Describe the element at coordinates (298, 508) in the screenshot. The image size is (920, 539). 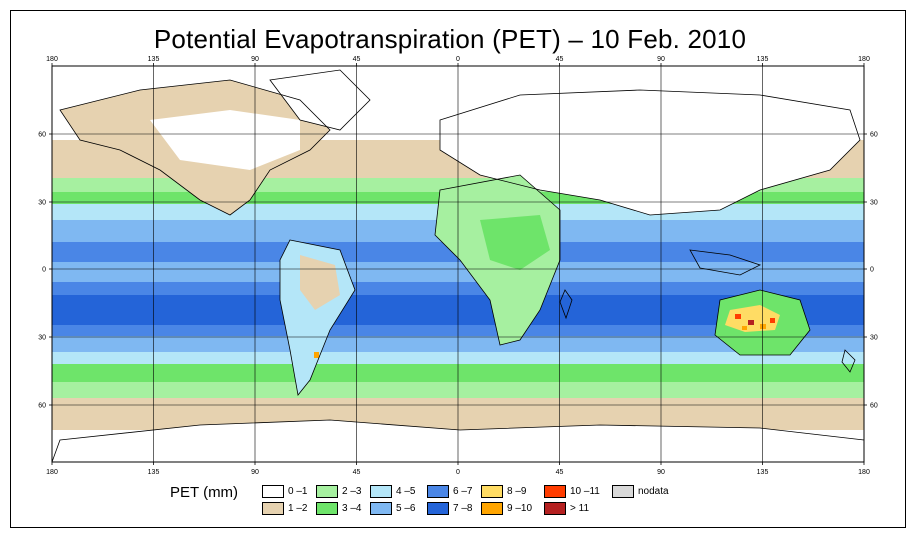
I see `legend-label: 1 –2` at that location.